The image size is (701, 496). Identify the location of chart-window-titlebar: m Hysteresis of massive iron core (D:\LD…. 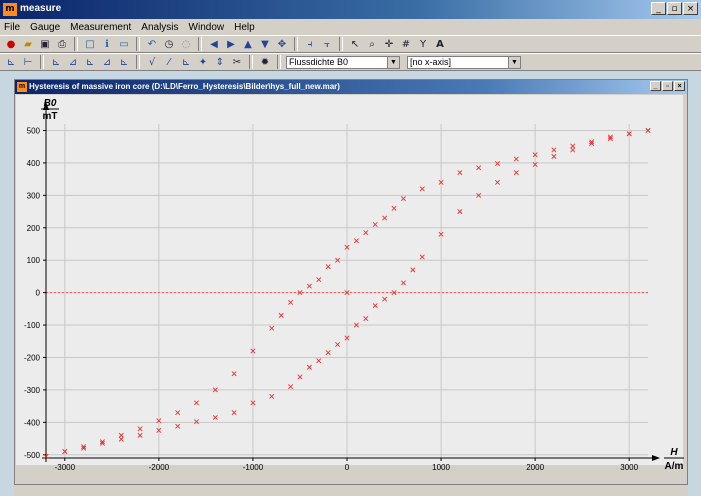
(351, 87).